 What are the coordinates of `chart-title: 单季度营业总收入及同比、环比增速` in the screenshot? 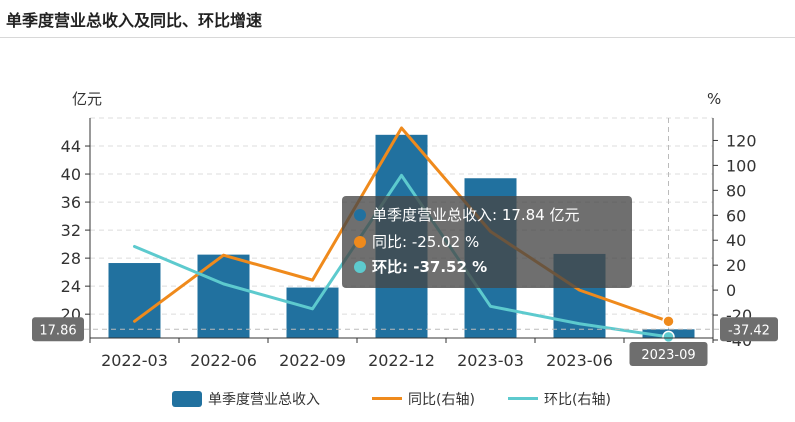 It's located at (134, 20).